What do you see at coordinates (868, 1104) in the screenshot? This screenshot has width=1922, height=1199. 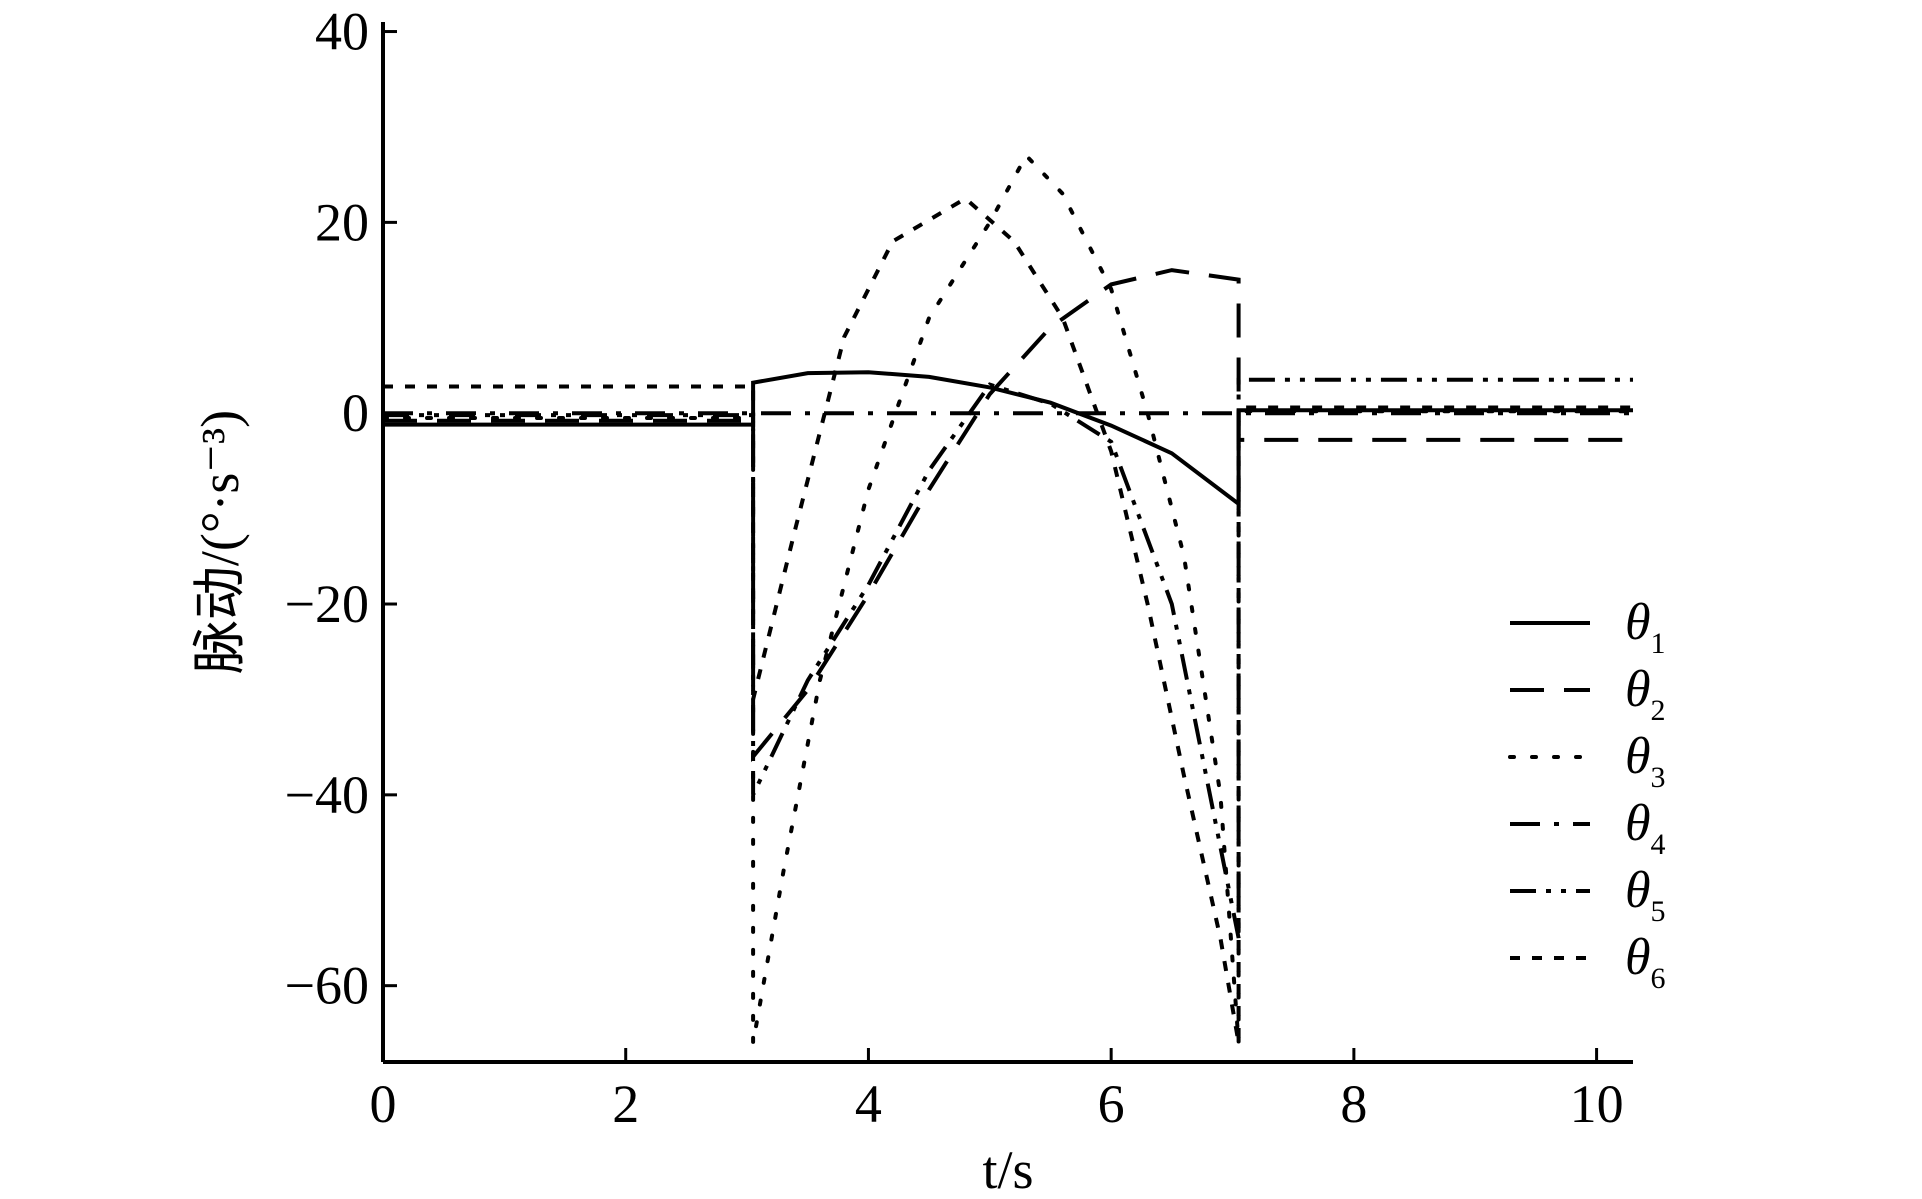 I see `x-tick-label: 4` at bounding box center [868, 1104].